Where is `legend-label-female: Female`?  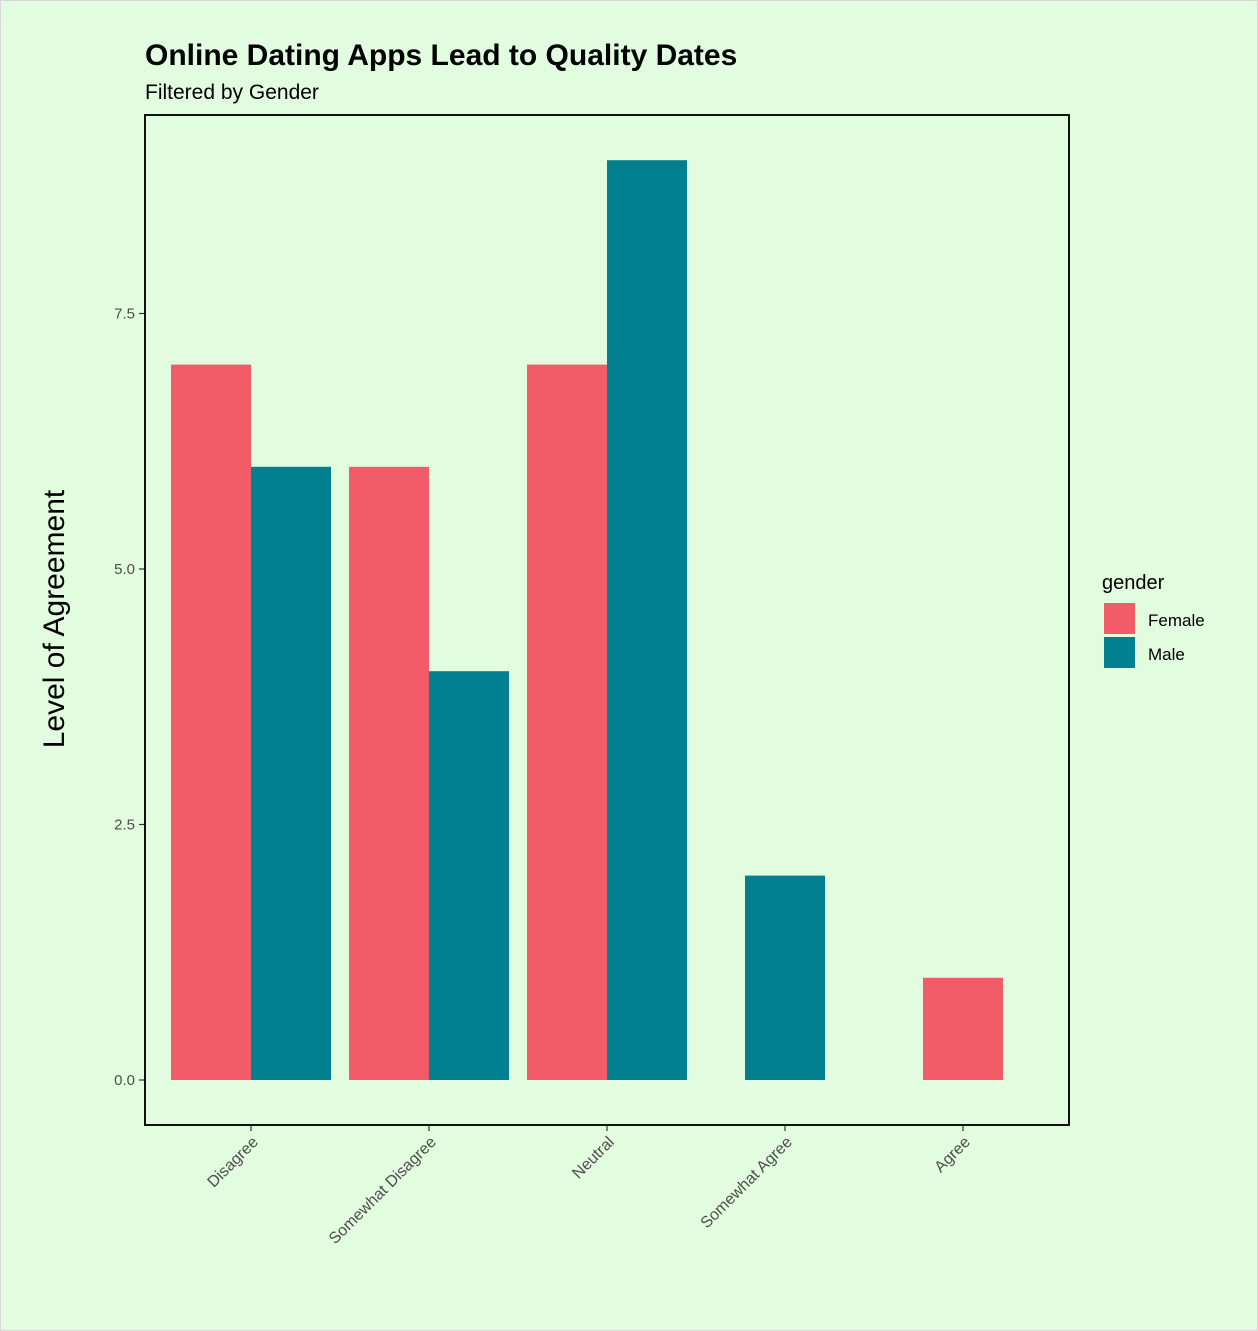 legend-label-female: Female is located at coordinates (1176, 620).